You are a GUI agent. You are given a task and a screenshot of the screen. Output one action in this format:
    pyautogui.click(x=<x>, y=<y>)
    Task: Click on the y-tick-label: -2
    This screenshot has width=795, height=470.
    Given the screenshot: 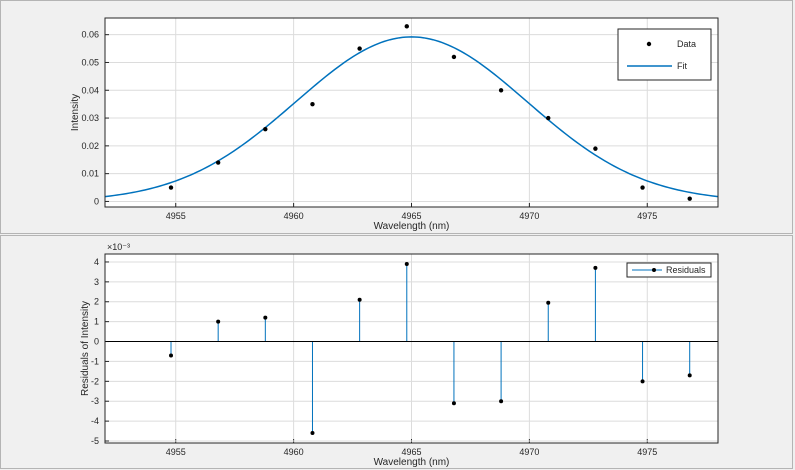 What is the action you would take?
    pyautogui.click(x=95, y=381)
    